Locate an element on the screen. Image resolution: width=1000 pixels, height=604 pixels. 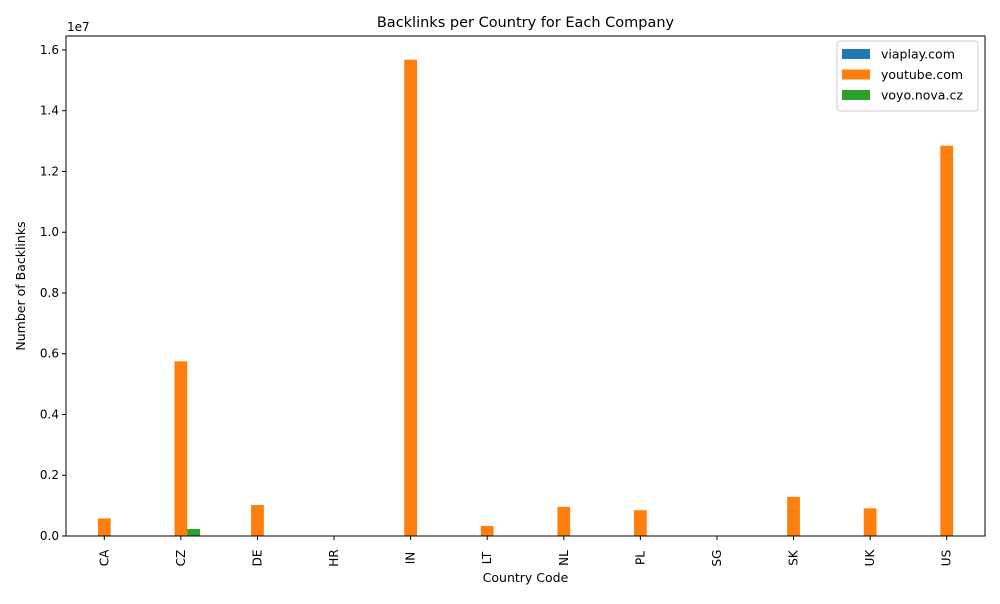
legend-box is located at coordinates (907, 76).